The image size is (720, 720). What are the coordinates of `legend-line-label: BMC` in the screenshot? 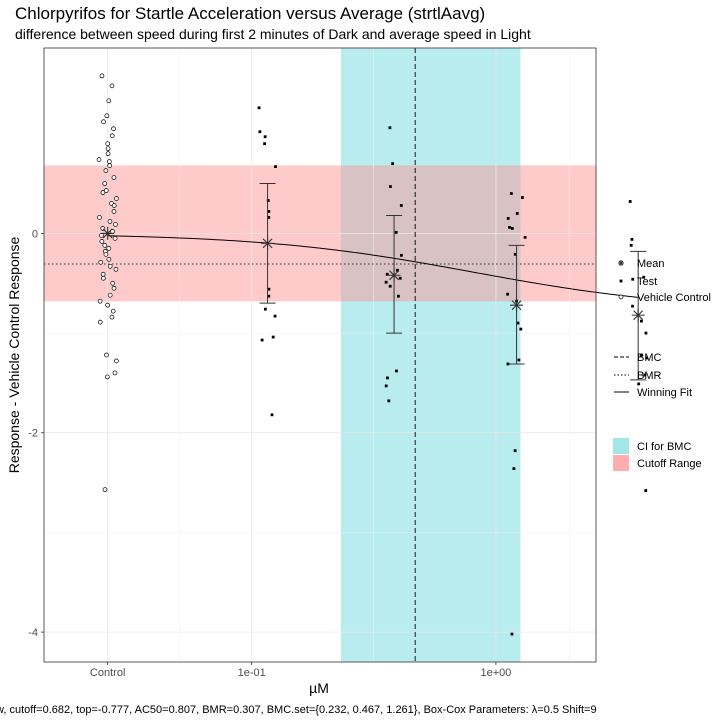 It's located at (649, 358).